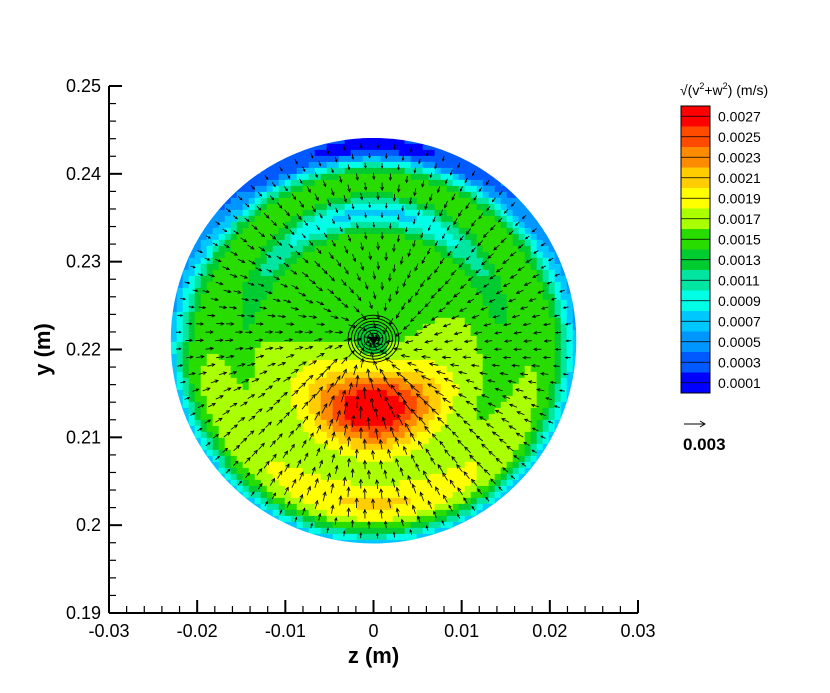 The width and height of the screenshot is (830, 693). I want to click on legend-label: 0.0015, so click(739, 239).